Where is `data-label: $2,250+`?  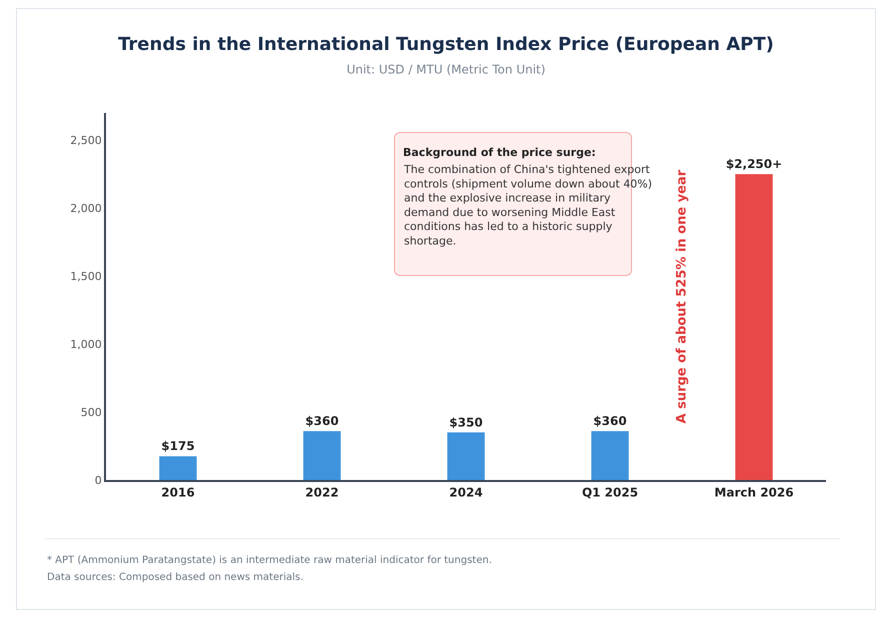
data-label: $2,250+ is located at coordinates (754, 164).